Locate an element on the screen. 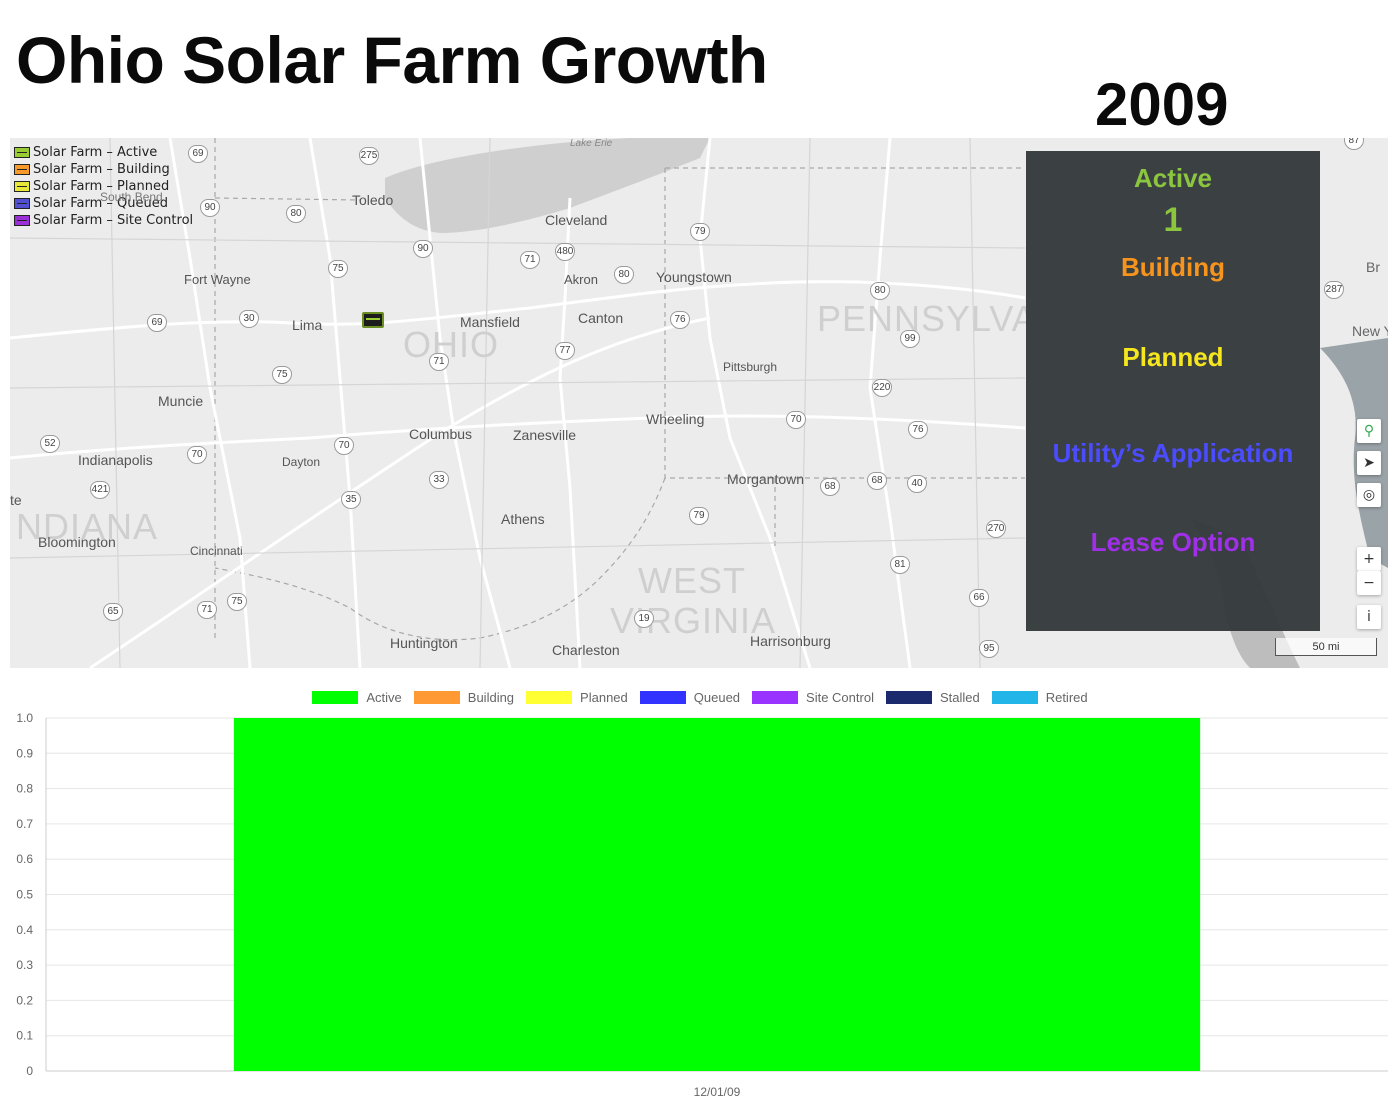  highway-shield: 421 is located at coordinates (100, 490).